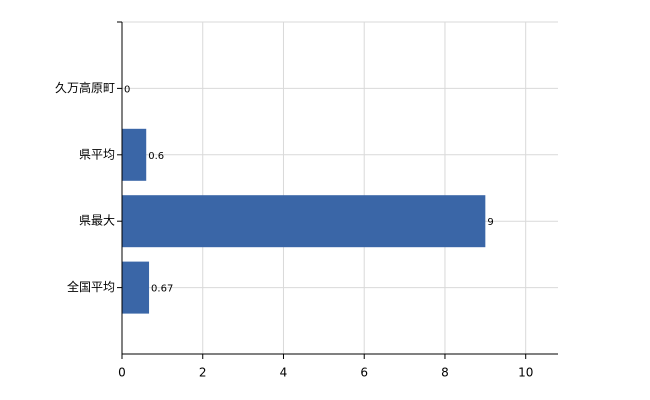 The height and width of the screenshot is (400, 650). Describe the element at coordinates (364, 373) in the screenshot. I see `x-tick-label: 6` at that location.